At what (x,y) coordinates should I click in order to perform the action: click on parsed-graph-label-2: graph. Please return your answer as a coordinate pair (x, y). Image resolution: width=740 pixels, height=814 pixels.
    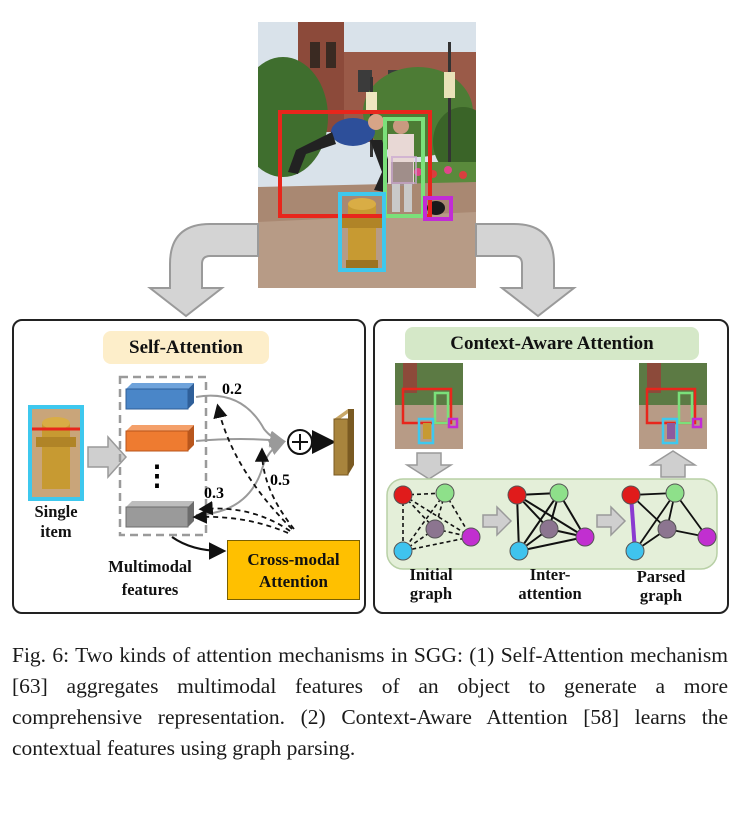
    Looking at the image, I should click on (661, 595).